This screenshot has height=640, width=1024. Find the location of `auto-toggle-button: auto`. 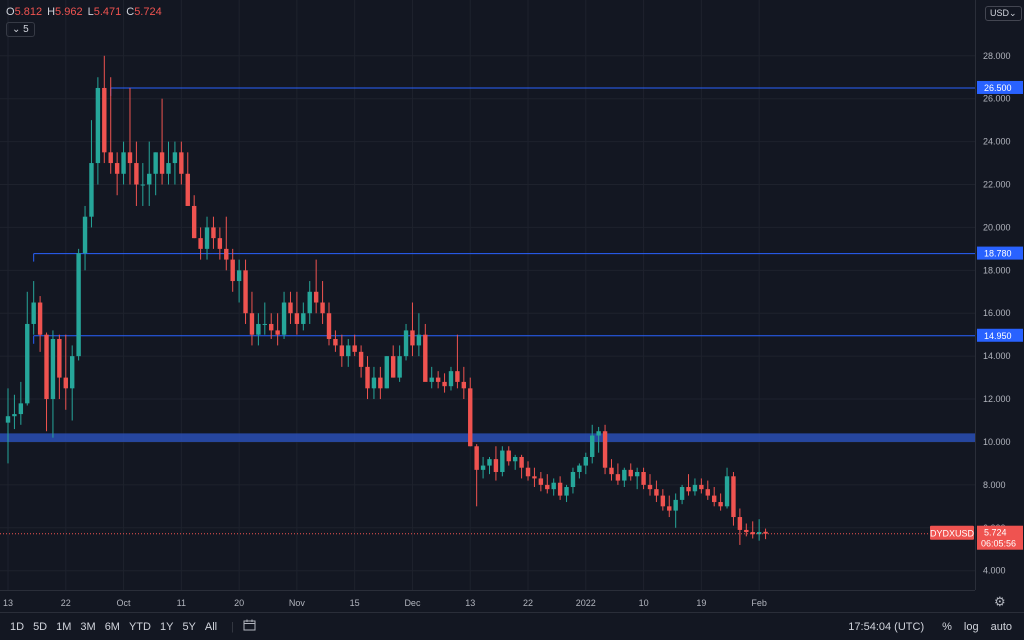

auto-toggle-button: auto is located at coordinates (1001, 626).